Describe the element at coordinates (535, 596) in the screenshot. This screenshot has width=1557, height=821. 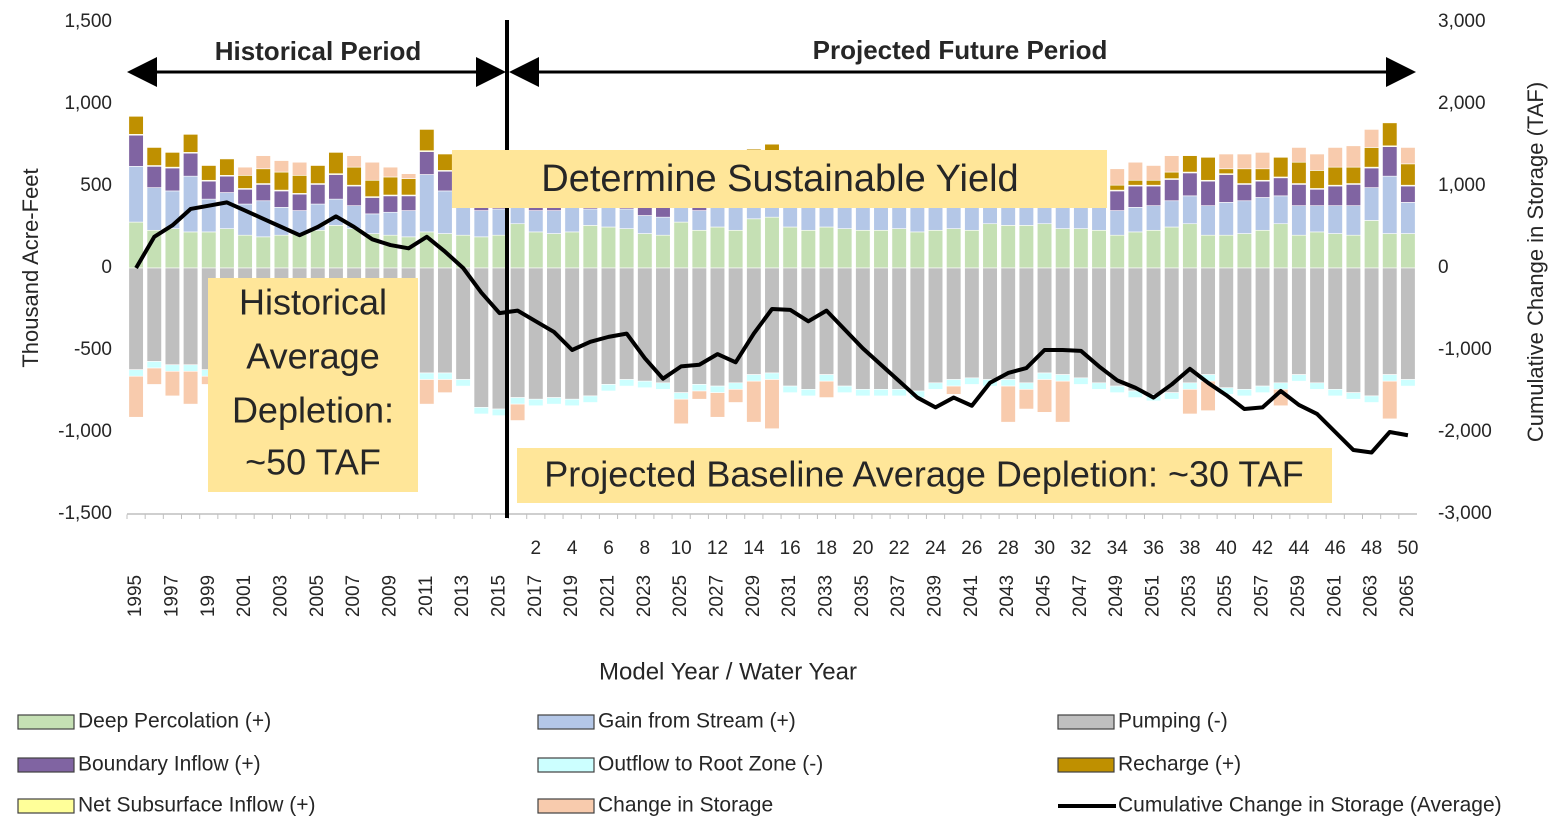
I see `x-tick-label: 2017` at that location.